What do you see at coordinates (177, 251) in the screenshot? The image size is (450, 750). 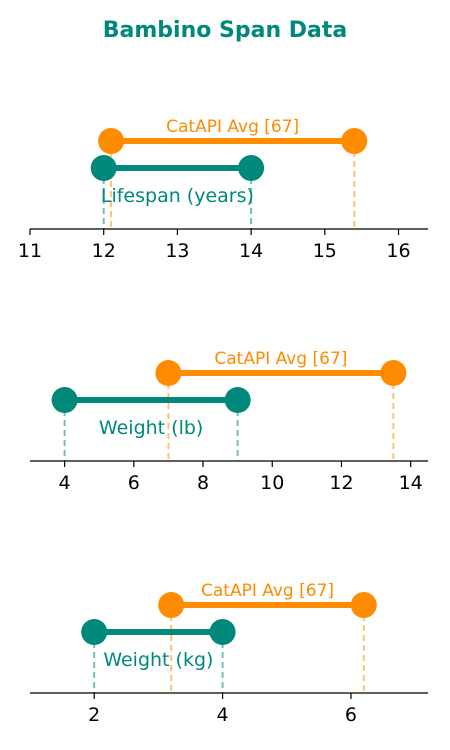 I see `panel-1-tick-label-13: 13` at bounding box center [177, 251].